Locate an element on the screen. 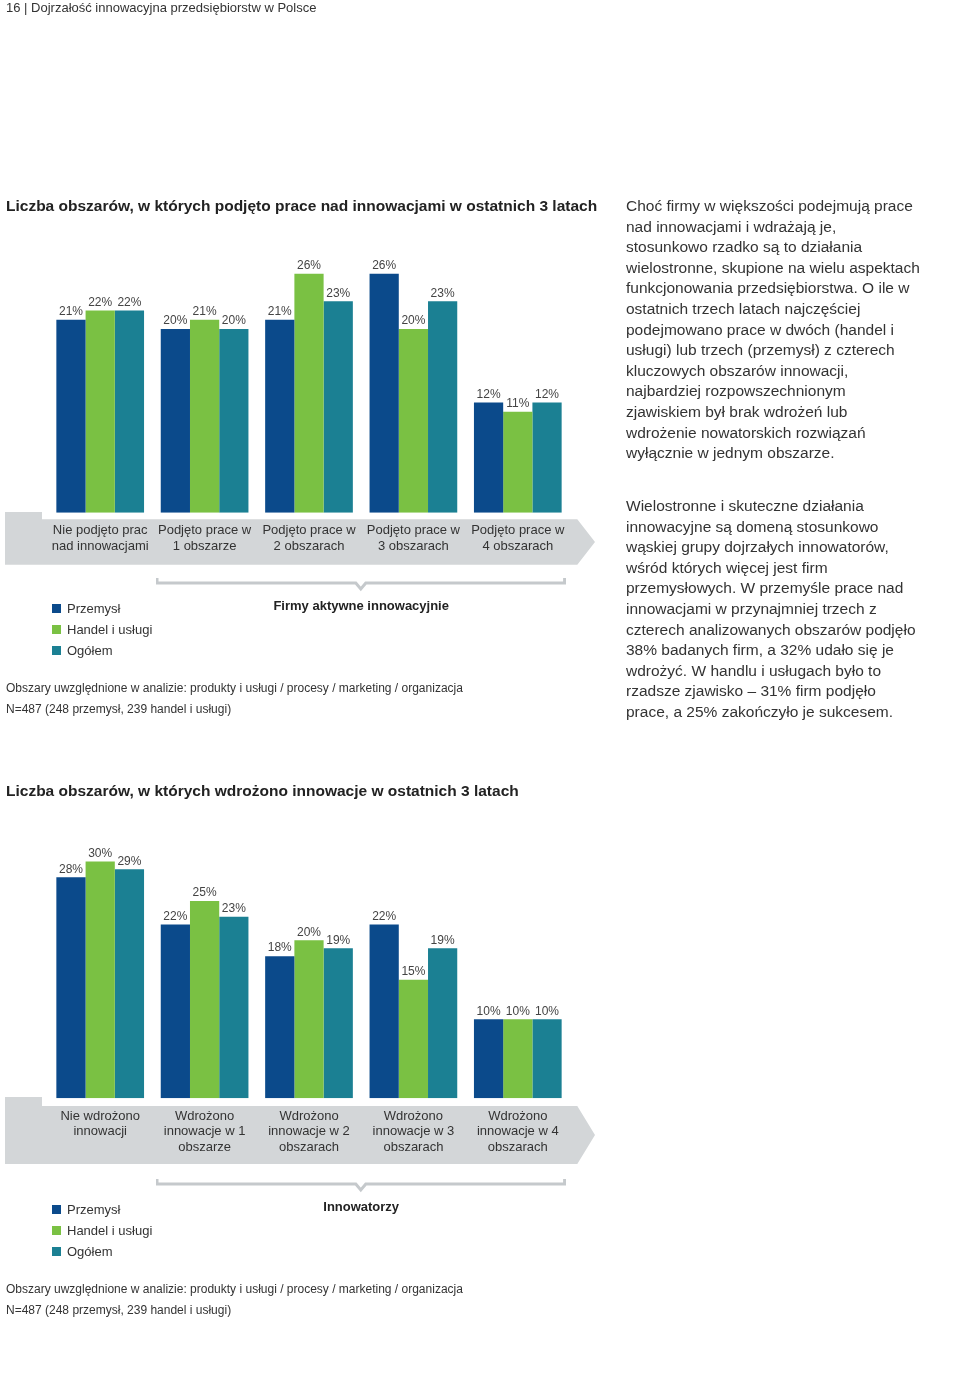 This screenshot has width=960, height=1373. text: Innowatorzy is located at coordinates (361, 1206).